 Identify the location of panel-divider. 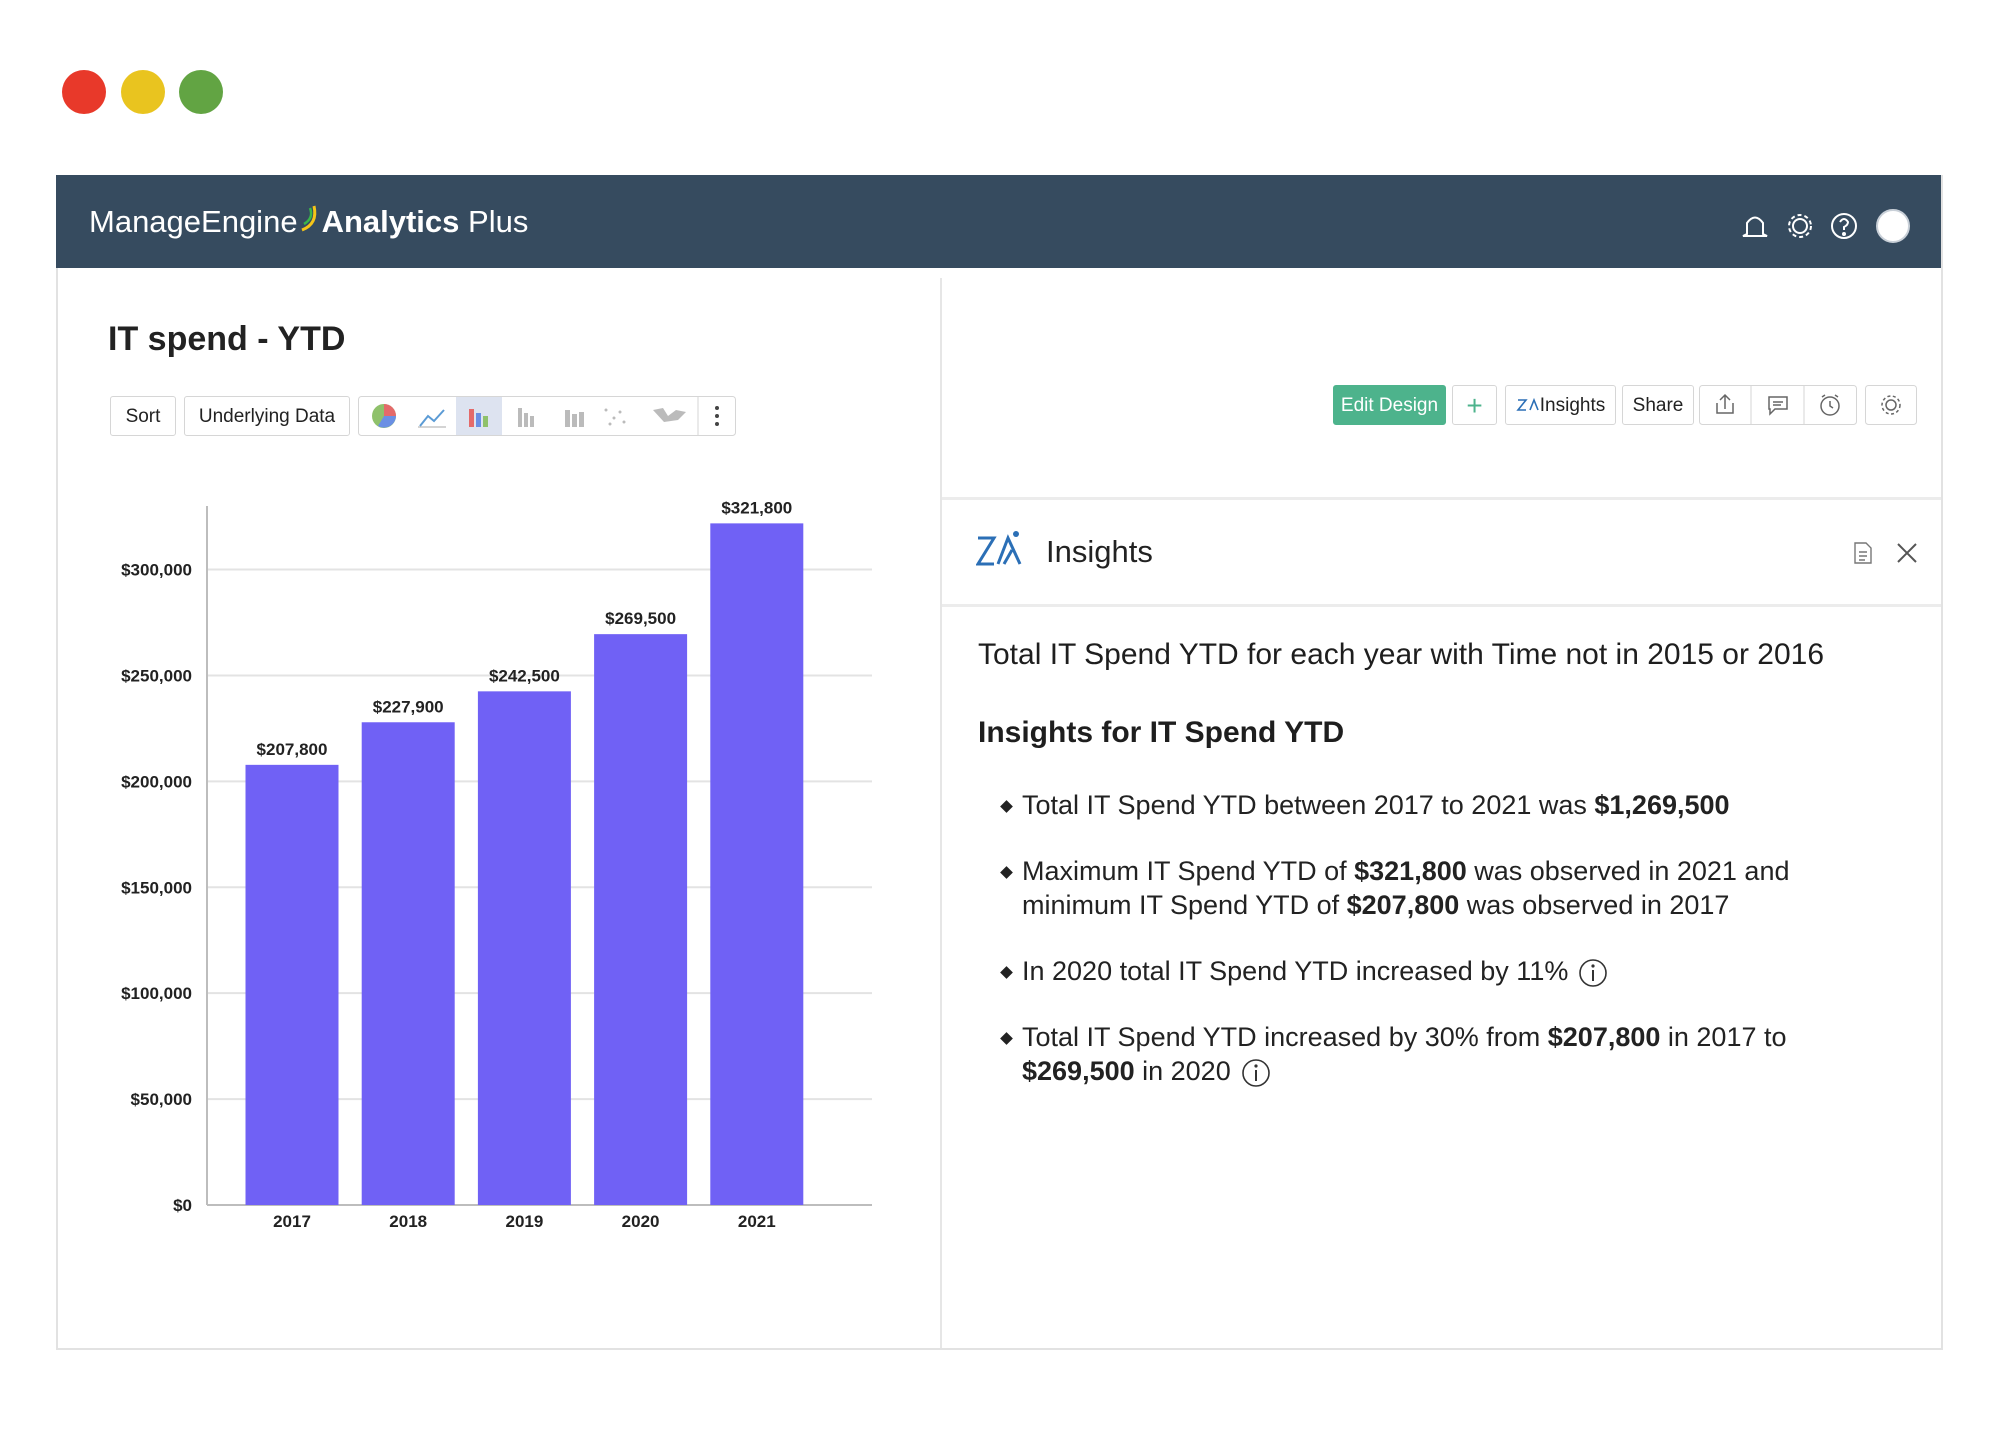
(941, 813).